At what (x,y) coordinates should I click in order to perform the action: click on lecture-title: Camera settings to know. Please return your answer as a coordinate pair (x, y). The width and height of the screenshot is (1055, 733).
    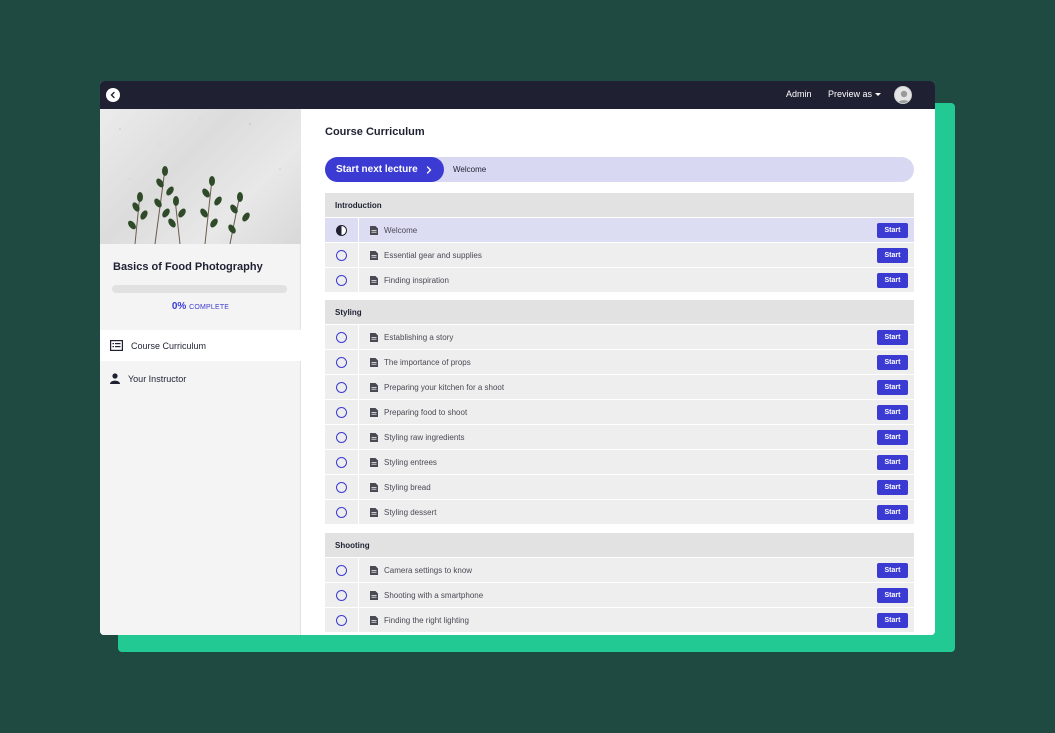
    Looking at the image, I should click on (428, 570).